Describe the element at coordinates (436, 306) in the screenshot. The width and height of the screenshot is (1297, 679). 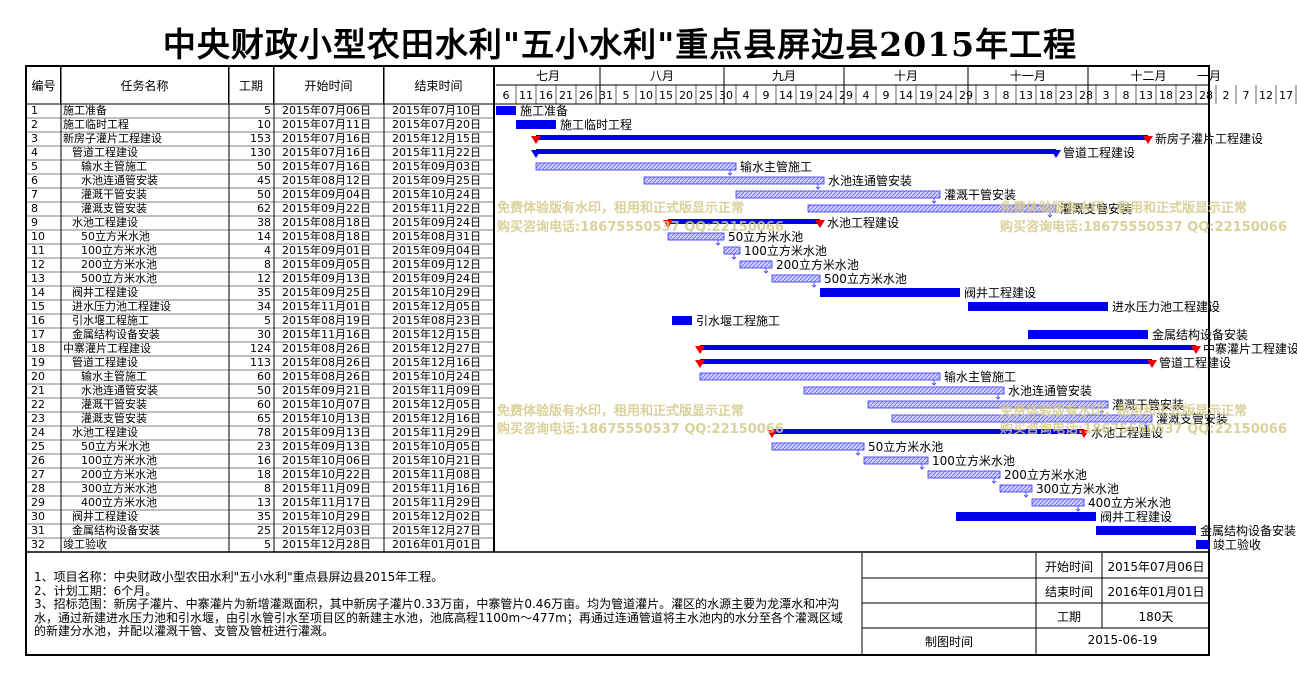
I see `task-end: 2015年12月05日` at that location.